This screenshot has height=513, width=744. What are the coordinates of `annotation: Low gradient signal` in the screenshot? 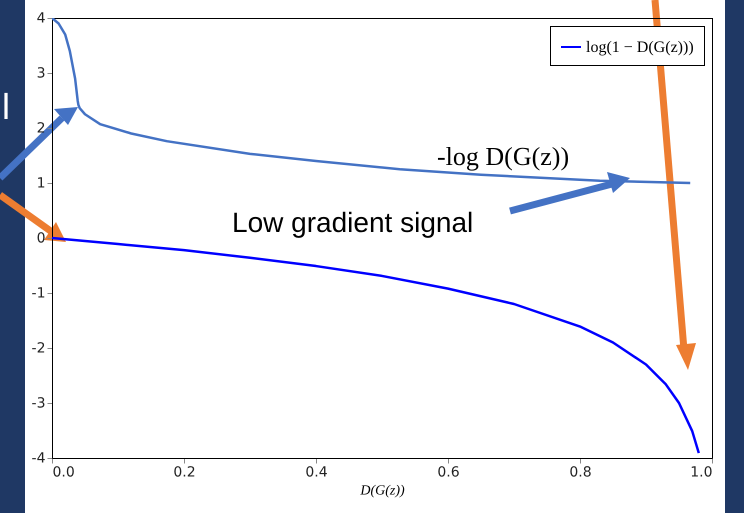 It's located at (353, 223).